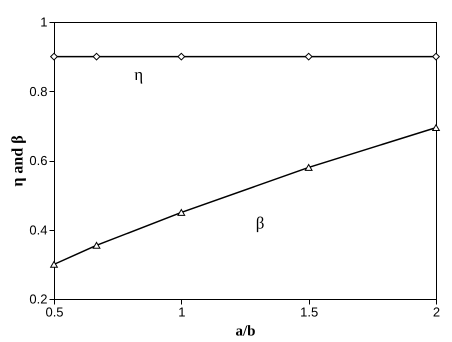  Describe the element at coordinates (245, 332) in the screenshot. I see `x-axis-title: a/b` at that location.